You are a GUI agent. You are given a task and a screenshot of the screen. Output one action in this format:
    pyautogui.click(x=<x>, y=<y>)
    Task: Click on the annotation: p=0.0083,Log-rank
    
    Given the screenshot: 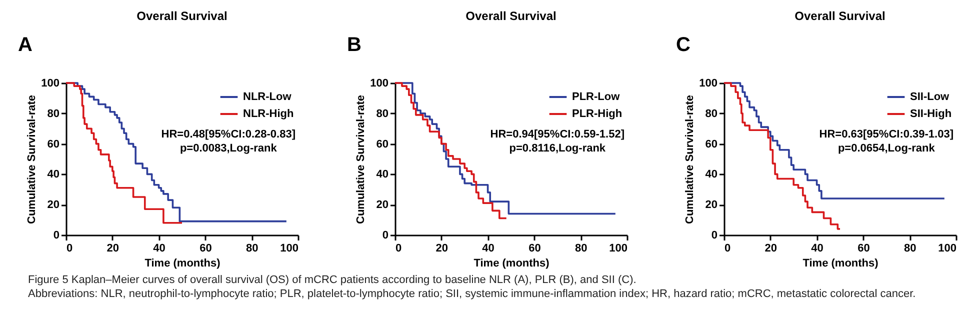 What is the action you would take?
    pyautogui.click(x=229, y=148)
    